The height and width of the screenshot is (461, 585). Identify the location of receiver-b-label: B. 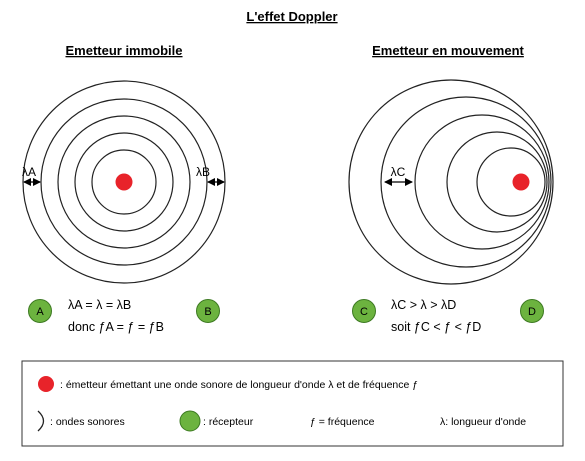
(207, 312).